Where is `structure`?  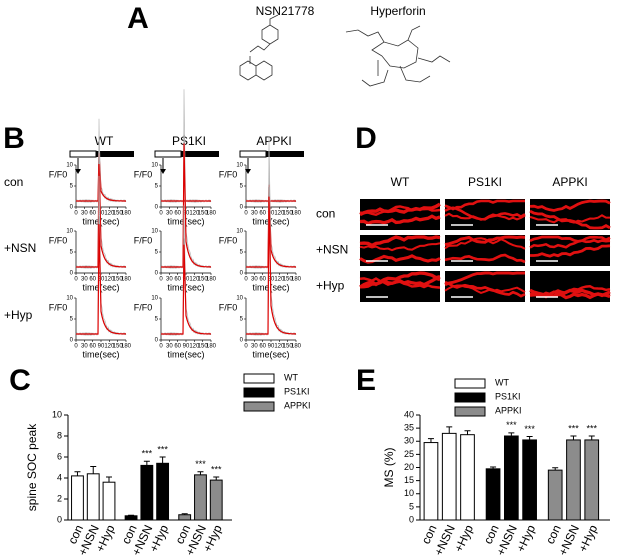
structure is located at coordinates (345, 50).